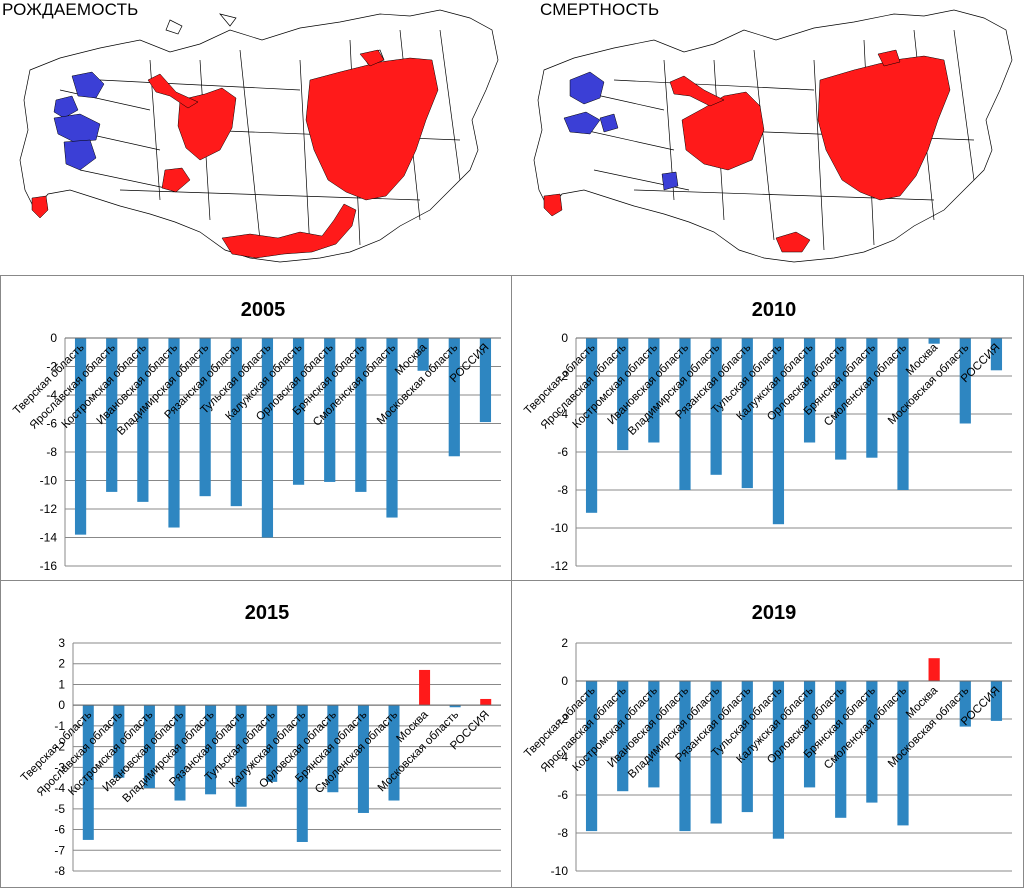 This screenshot has width=1024, height=892. I want to click on y-tick-label: -7, so click(59, 850).